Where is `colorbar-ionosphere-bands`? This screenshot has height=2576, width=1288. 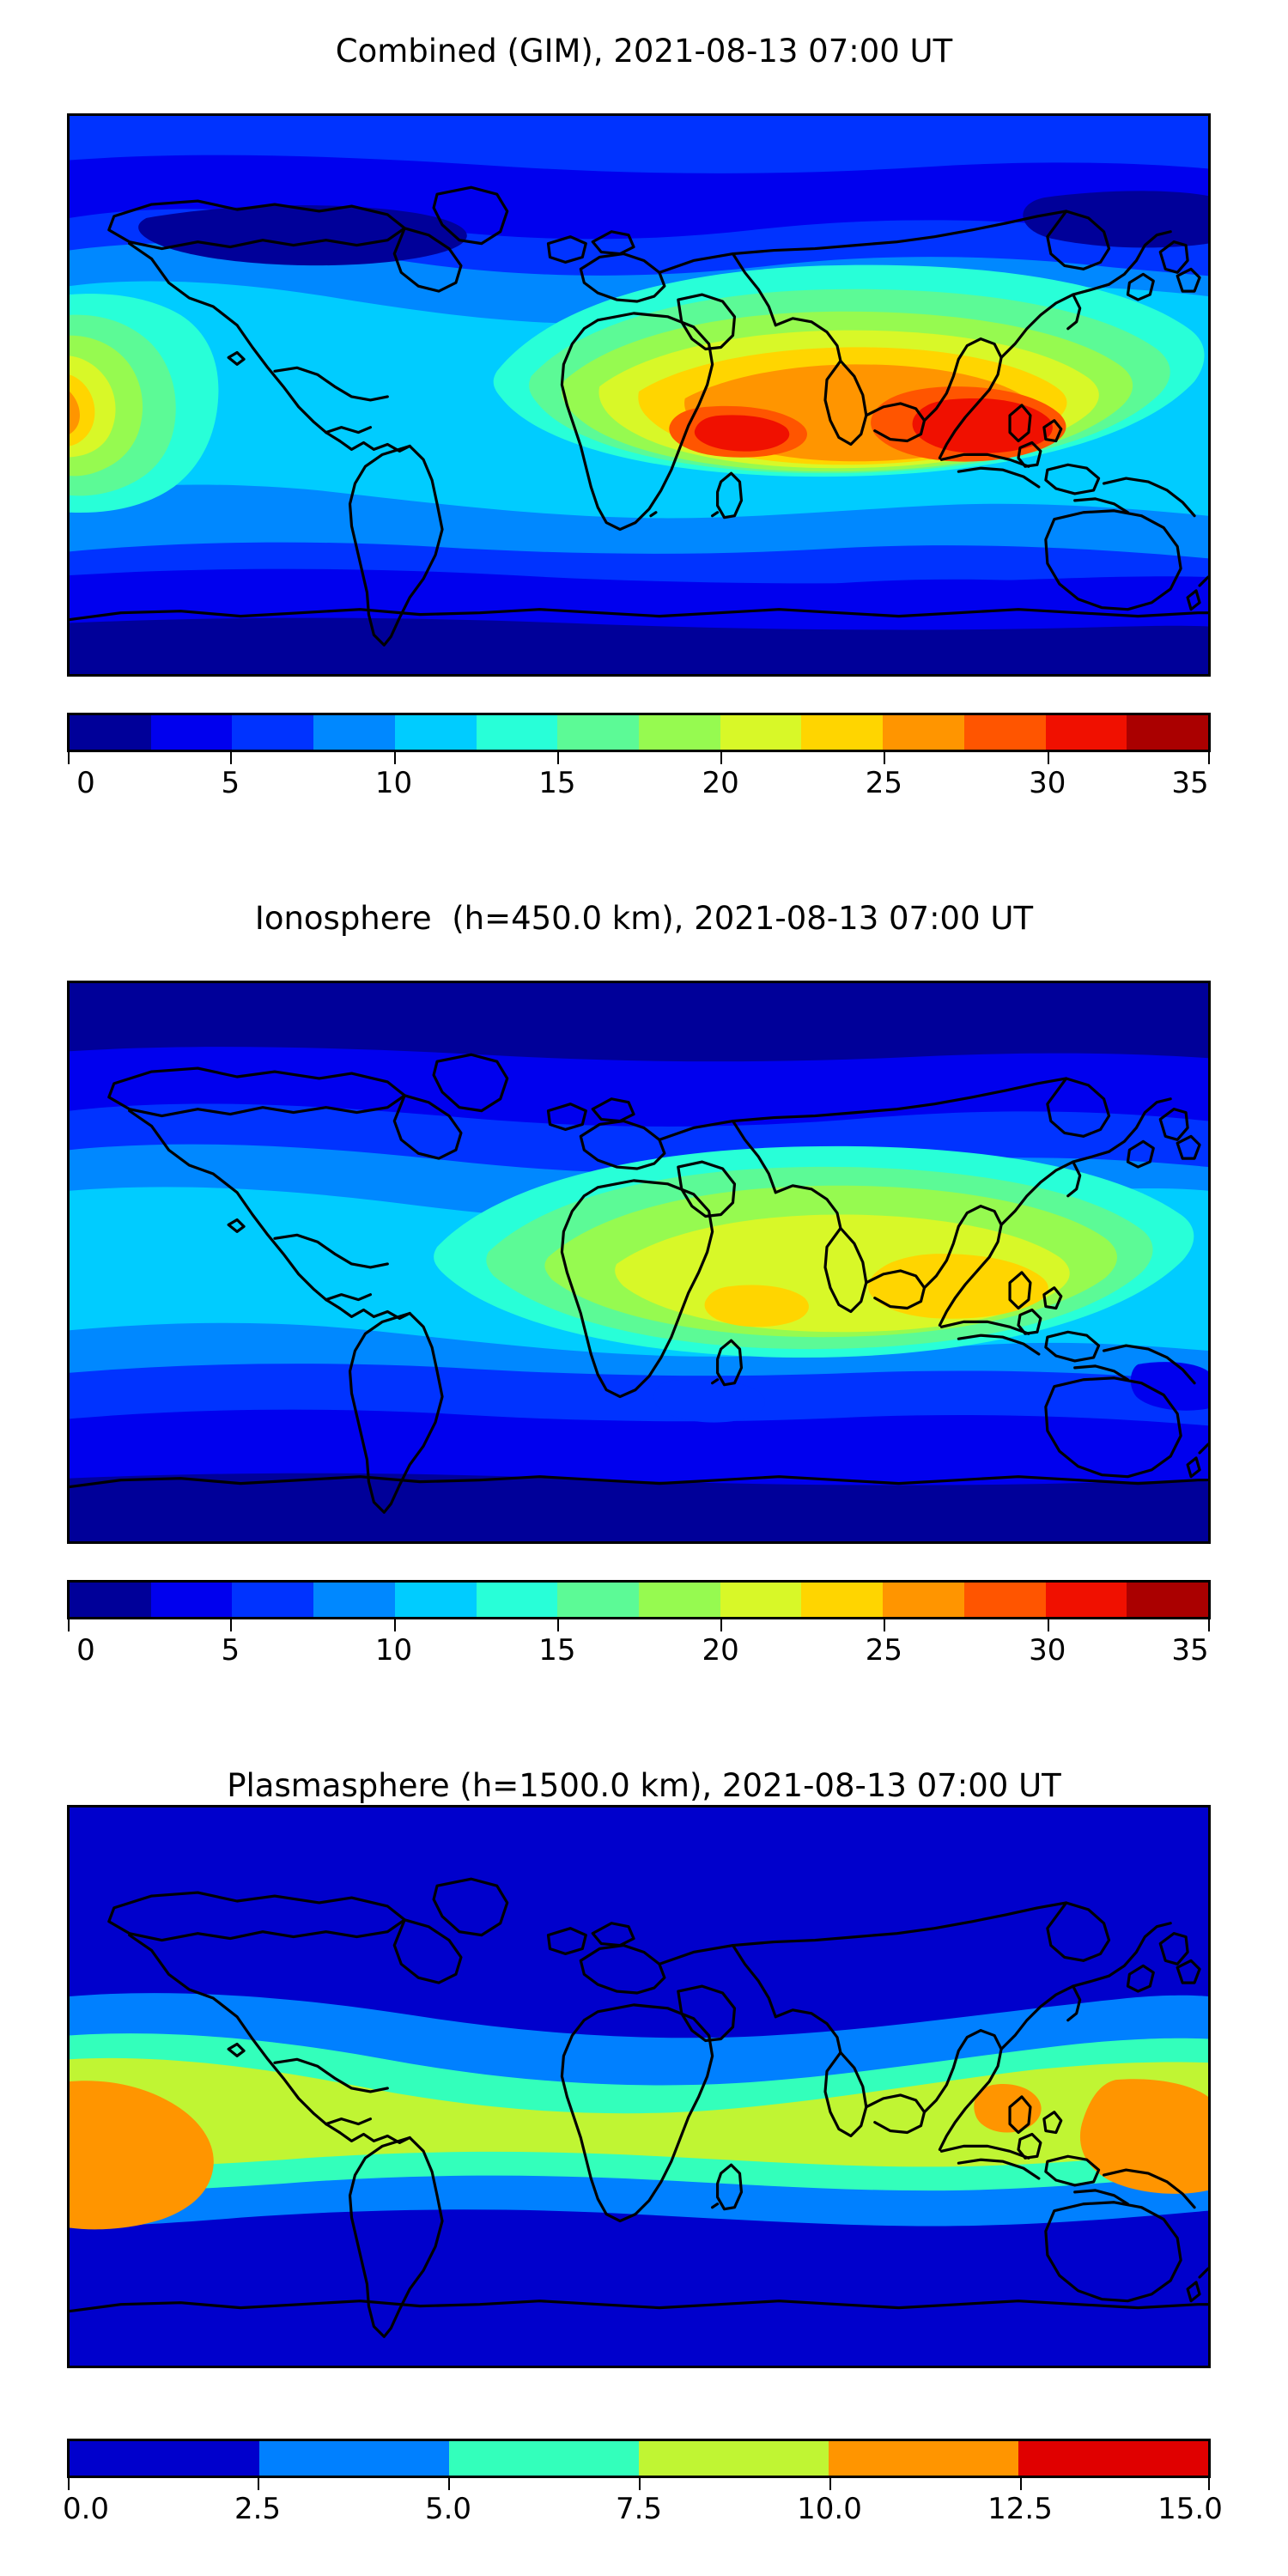
colorbar-ionosphere-bands is located at coordinates (639, 1599).